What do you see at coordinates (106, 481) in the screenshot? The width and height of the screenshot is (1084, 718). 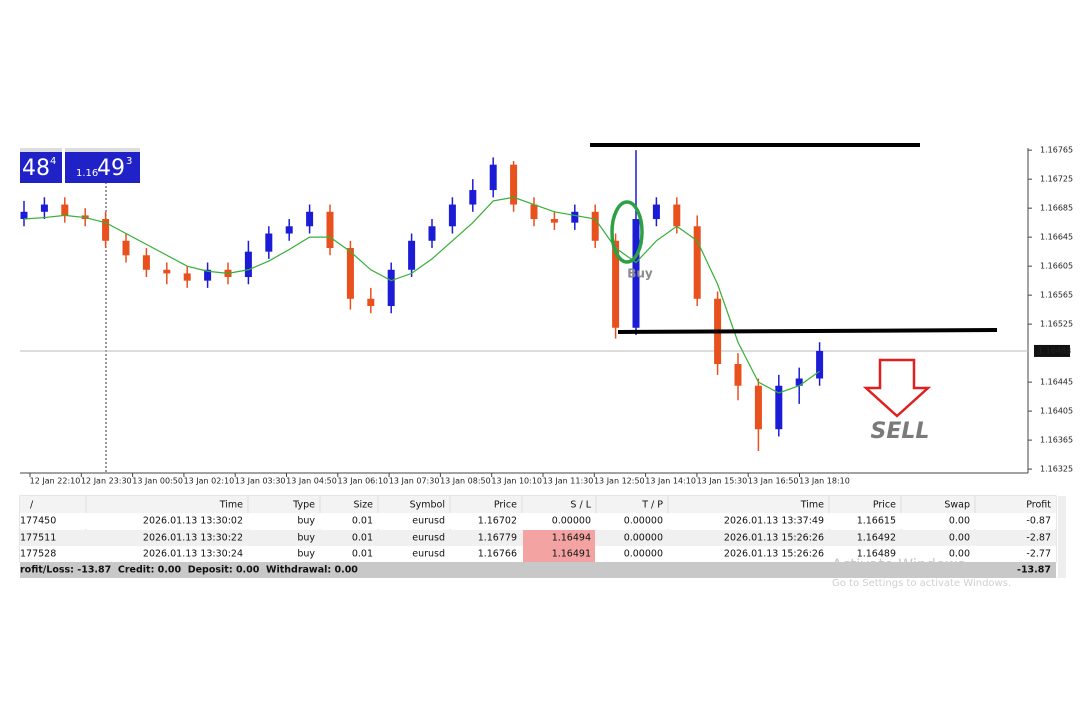 I see `x-tick-label: 12 Jan 23:30` at bounding box center [106, 481].